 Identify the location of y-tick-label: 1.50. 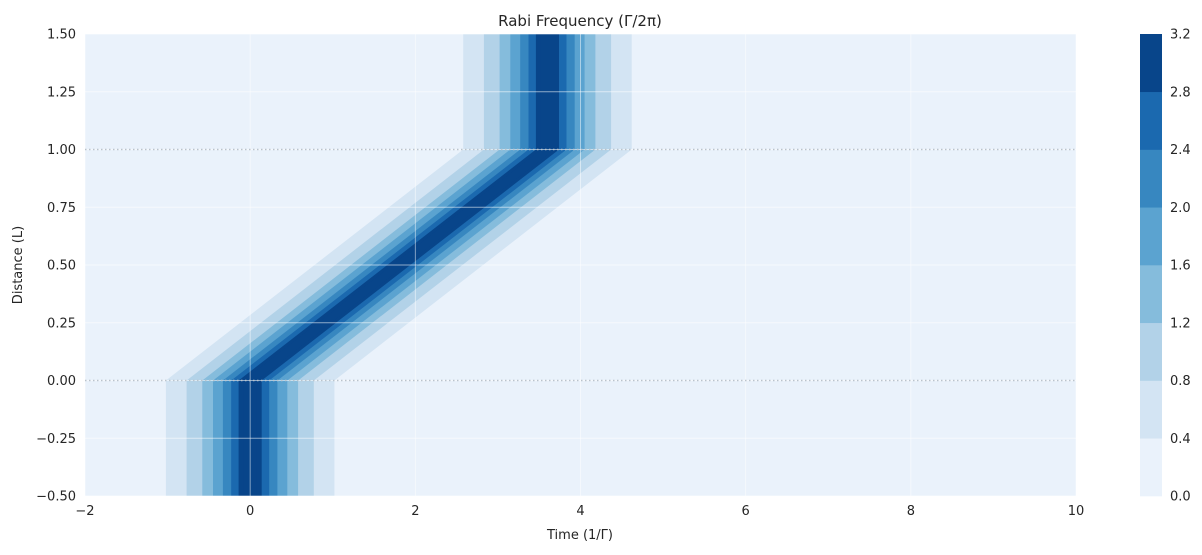
(61, 35).